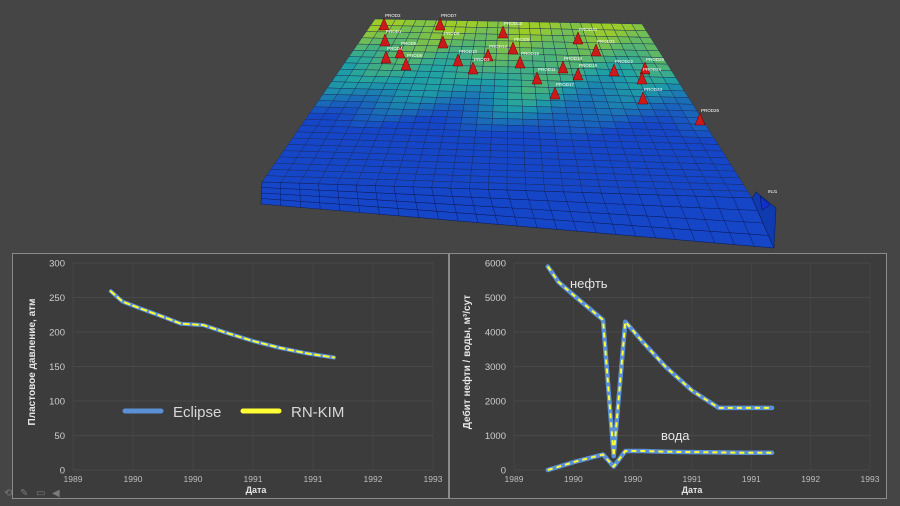 The width and height of the screenshot is (900, 506). Describe the element at coordinates (495, 402) in the screenshot. I see `y-tick-label: 2000` at that location.